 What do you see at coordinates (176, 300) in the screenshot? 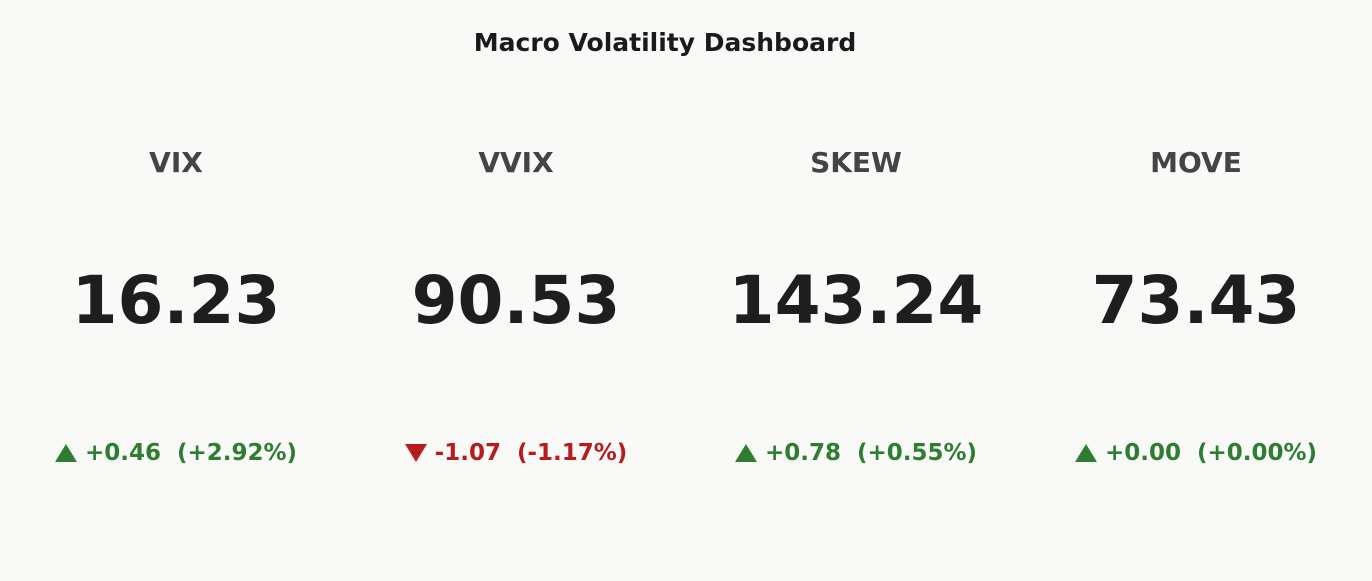
I see `indicator-value: 16.23` at bounding box center [176, 300].